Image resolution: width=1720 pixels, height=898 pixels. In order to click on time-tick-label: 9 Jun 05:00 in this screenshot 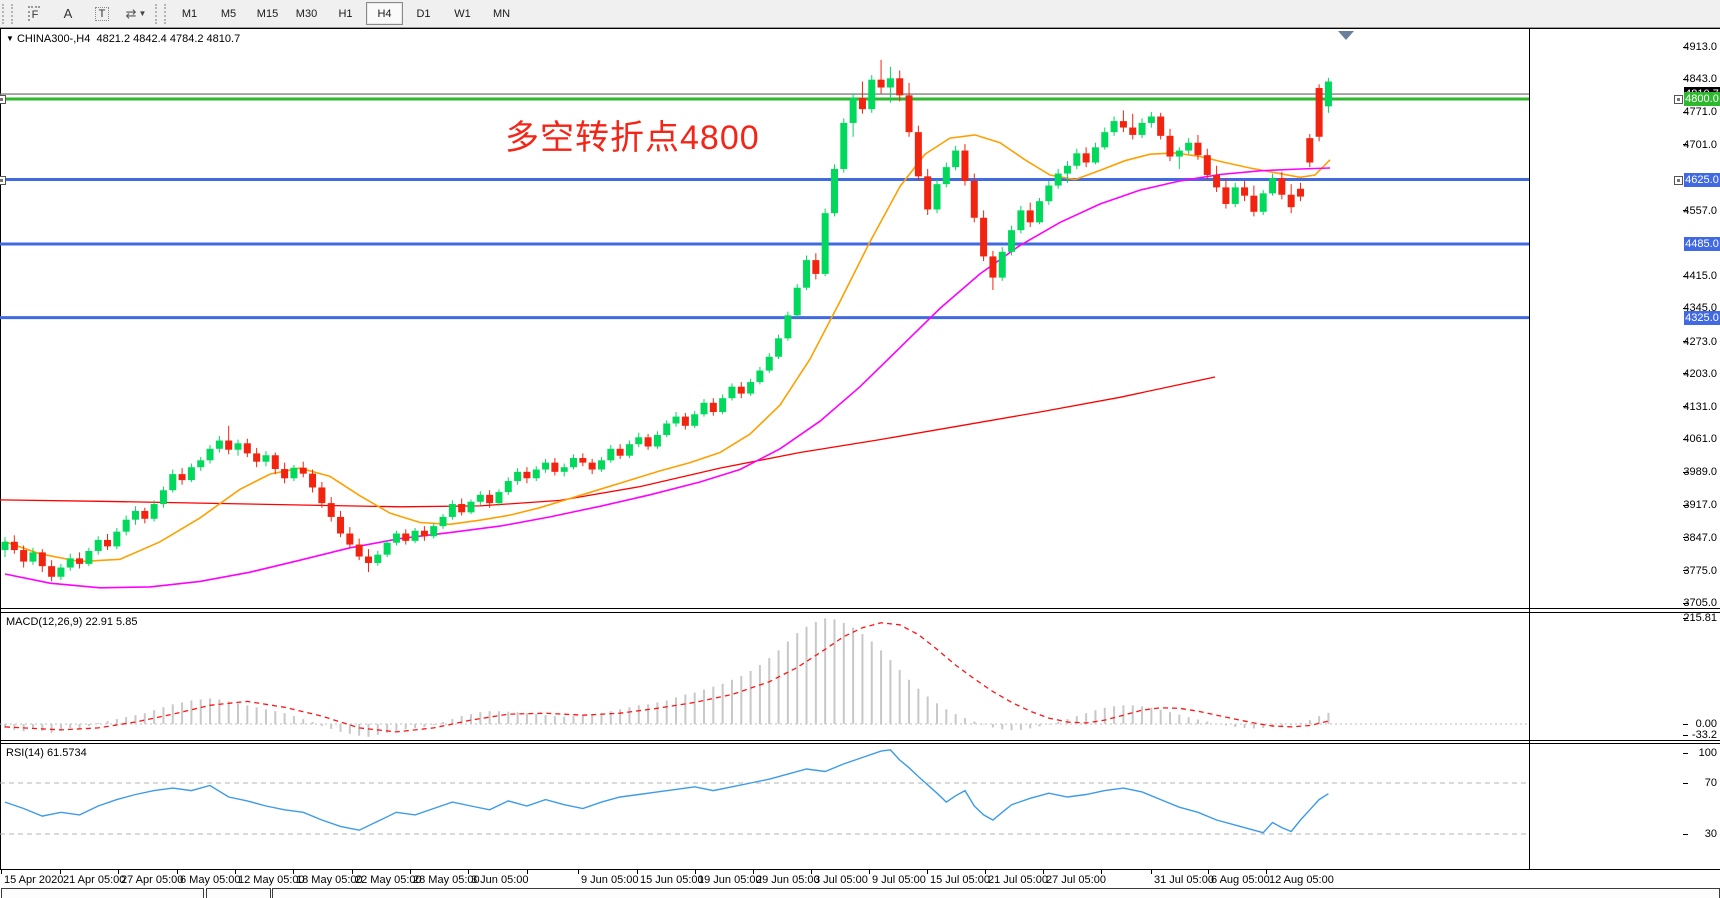, I will do `click(610, 880)`.